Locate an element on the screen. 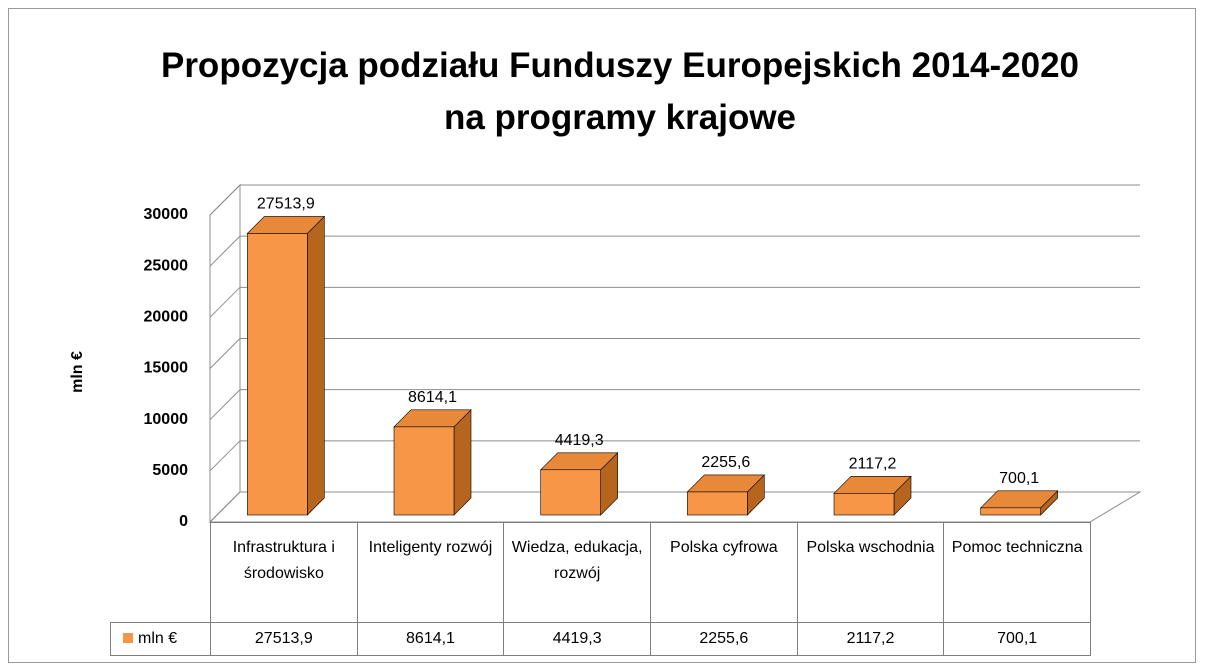  y-tick-label: 10000 is located at coordinates (166, 419).